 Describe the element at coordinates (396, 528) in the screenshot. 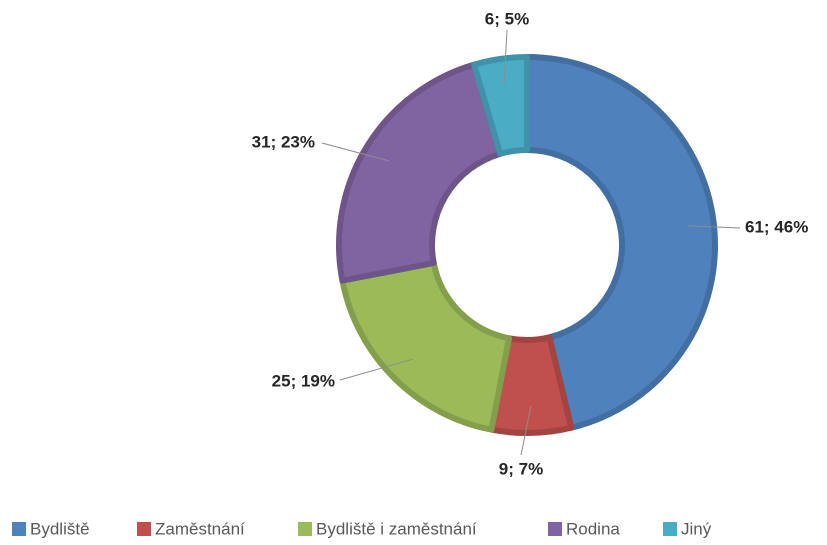

I see `legend-label: Bydliště i zaměstnání` at that location.